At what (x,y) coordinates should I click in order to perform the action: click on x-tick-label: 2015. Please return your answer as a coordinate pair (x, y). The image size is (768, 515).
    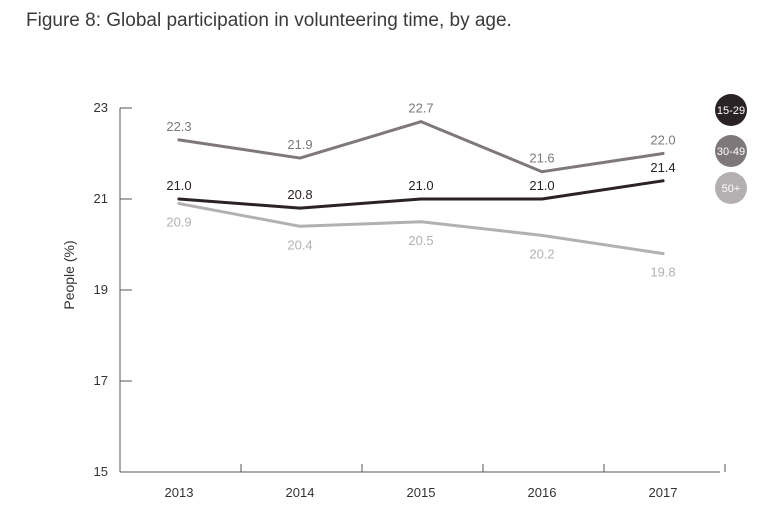
    Looking at the image, I should click on (421, 492).